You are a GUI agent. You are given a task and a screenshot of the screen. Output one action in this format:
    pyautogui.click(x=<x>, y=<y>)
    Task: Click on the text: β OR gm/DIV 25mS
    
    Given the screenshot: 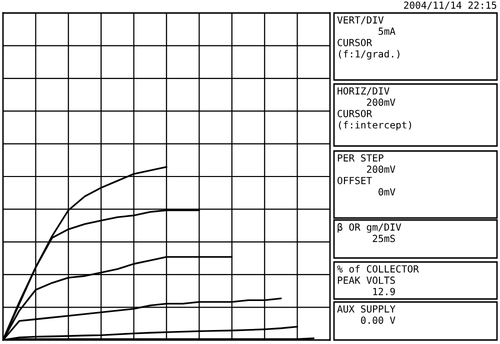 What is the action you would take?
    pyautogui.click(x=370, y=232)
    